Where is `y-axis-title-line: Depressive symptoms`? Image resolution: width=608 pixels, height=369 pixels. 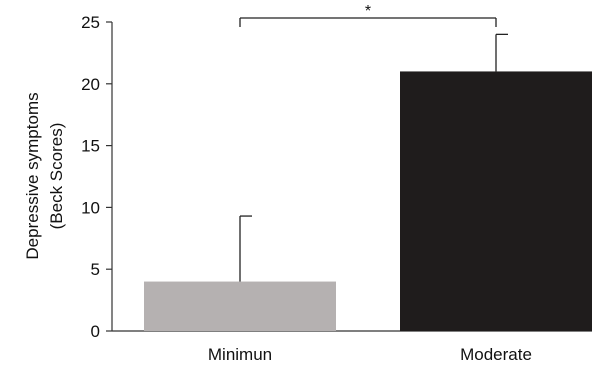 y-axis-title-line: Depressive symptoms is located at coordinates (32, 175).